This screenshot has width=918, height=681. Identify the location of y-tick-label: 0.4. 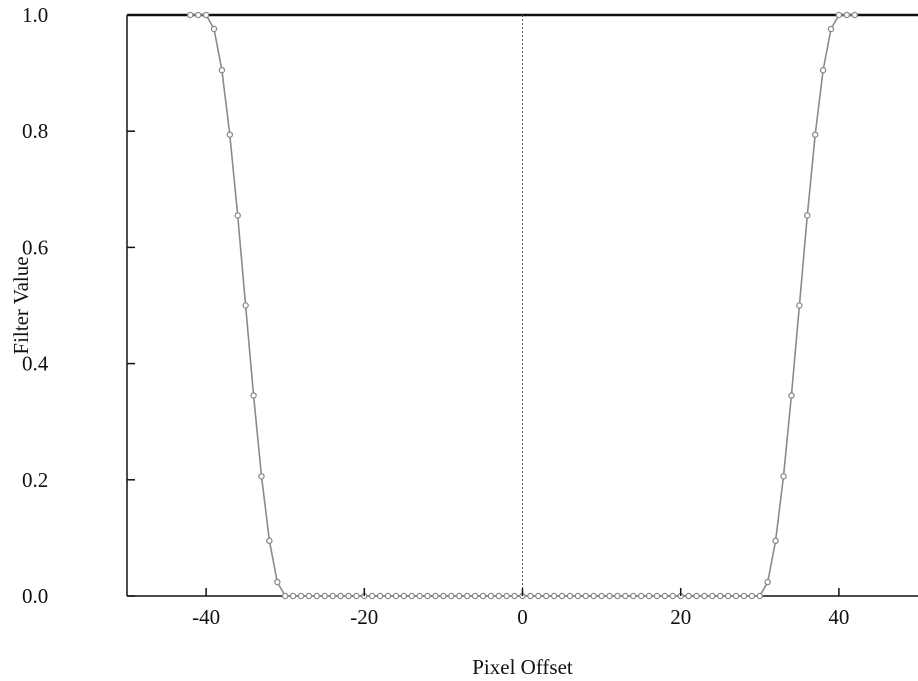
(35, 364).